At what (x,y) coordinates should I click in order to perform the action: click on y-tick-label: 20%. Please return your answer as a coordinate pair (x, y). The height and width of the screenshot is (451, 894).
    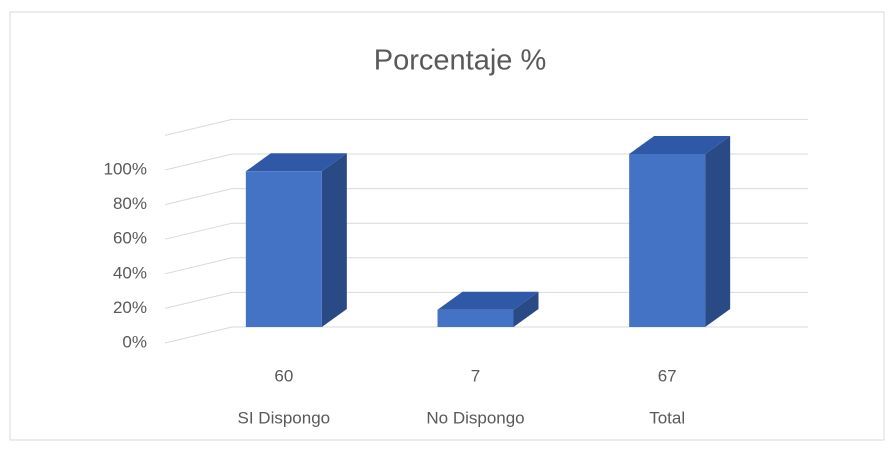
    Looking at the image, I should click on (130, 307).